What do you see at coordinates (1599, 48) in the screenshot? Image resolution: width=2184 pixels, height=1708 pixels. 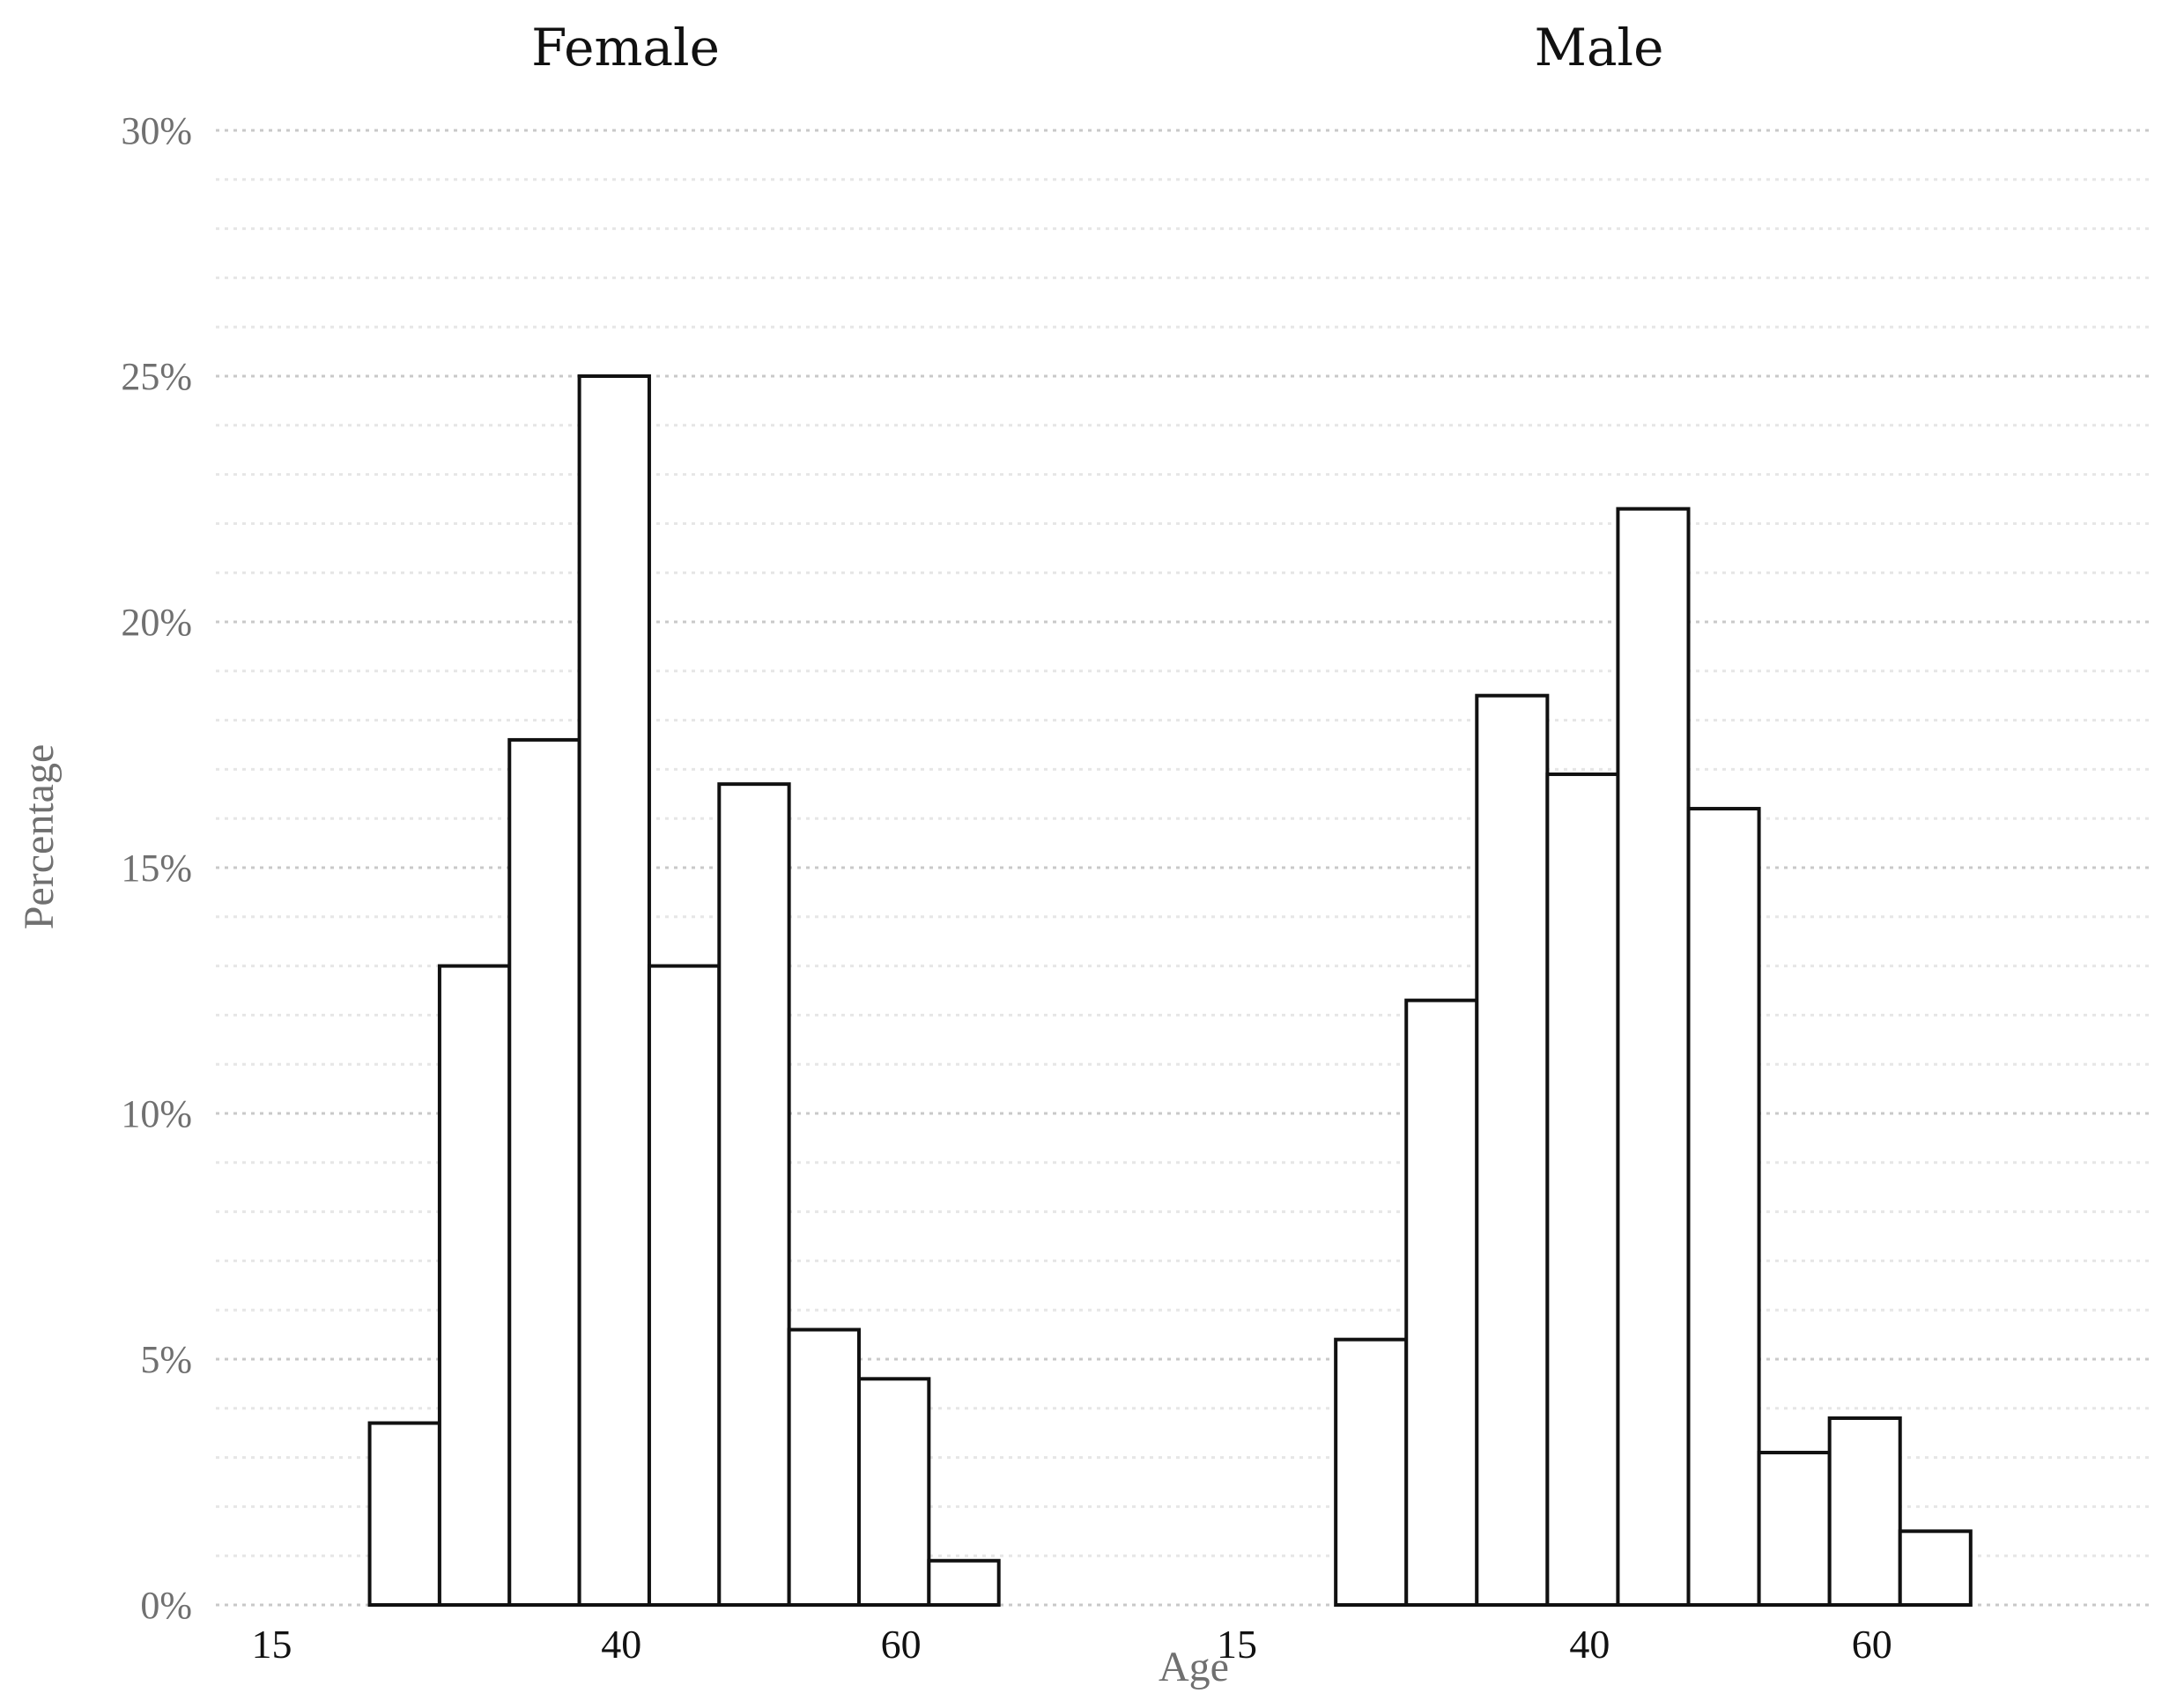 I see `facet-title-male: Male` at bounding box center [1599, 48].